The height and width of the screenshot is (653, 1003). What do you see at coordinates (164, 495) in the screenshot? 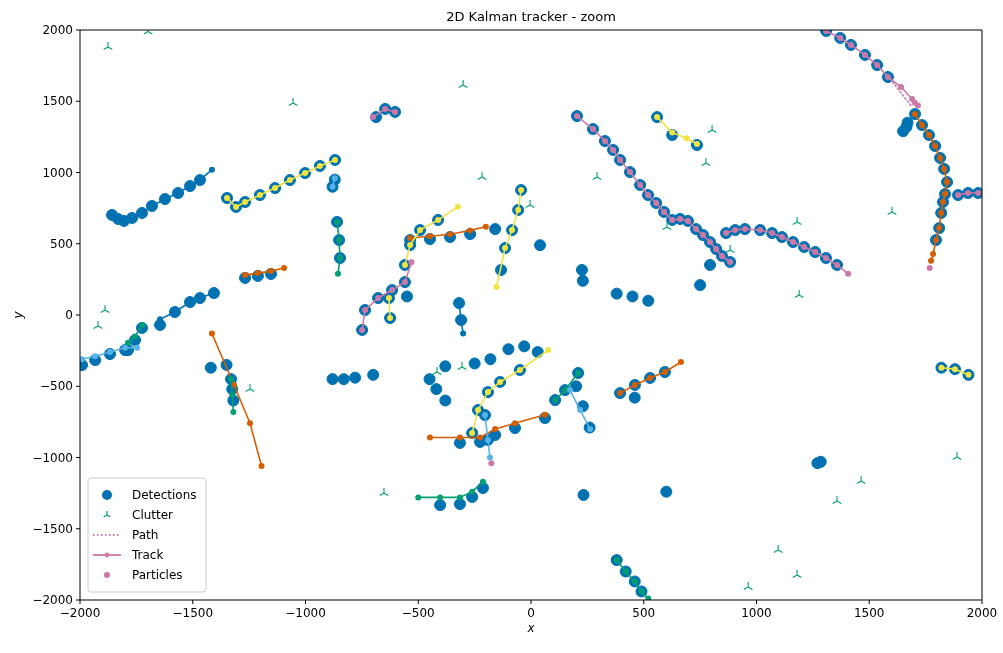
I see `legend-label: Detections` at bounding box center [164, 495].